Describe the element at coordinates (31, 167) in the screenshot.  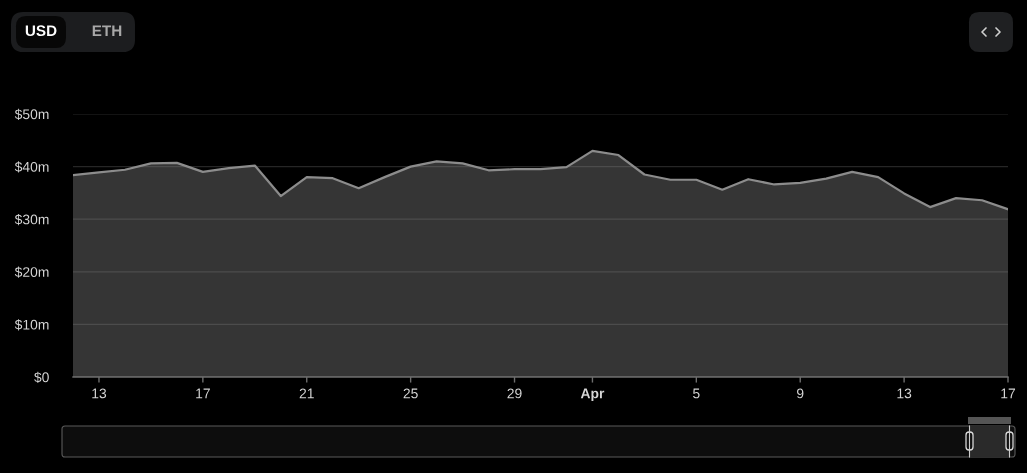
I see `y-tick-label: $40m` at that location.